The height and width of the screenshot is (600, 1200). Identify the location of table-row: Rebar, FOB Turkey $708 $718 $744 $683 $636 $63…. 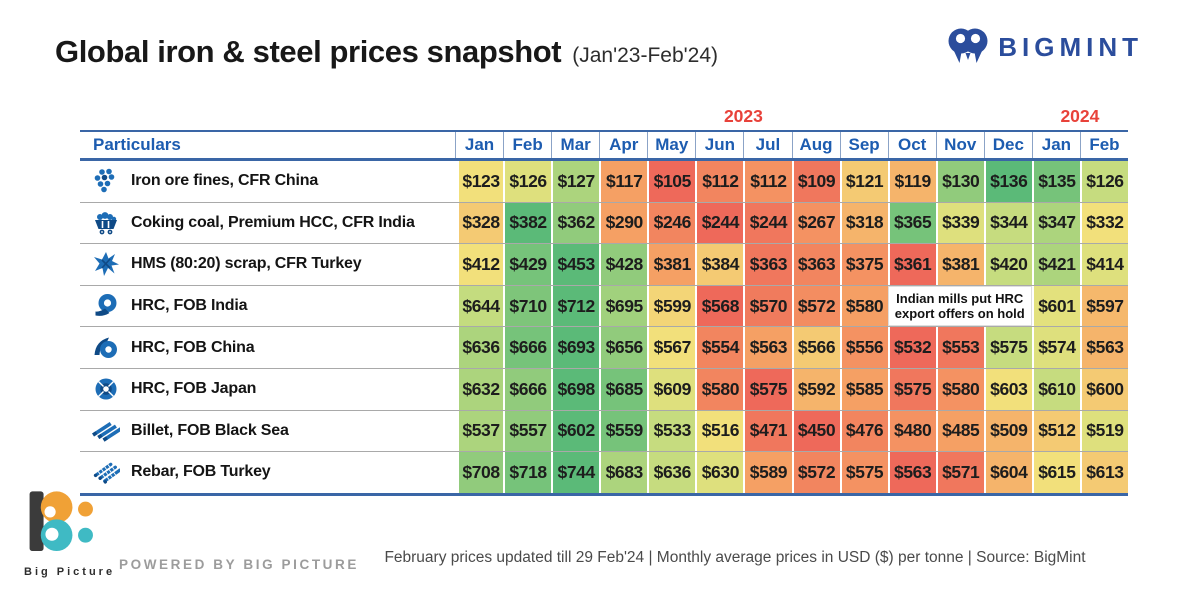
(604, 474).